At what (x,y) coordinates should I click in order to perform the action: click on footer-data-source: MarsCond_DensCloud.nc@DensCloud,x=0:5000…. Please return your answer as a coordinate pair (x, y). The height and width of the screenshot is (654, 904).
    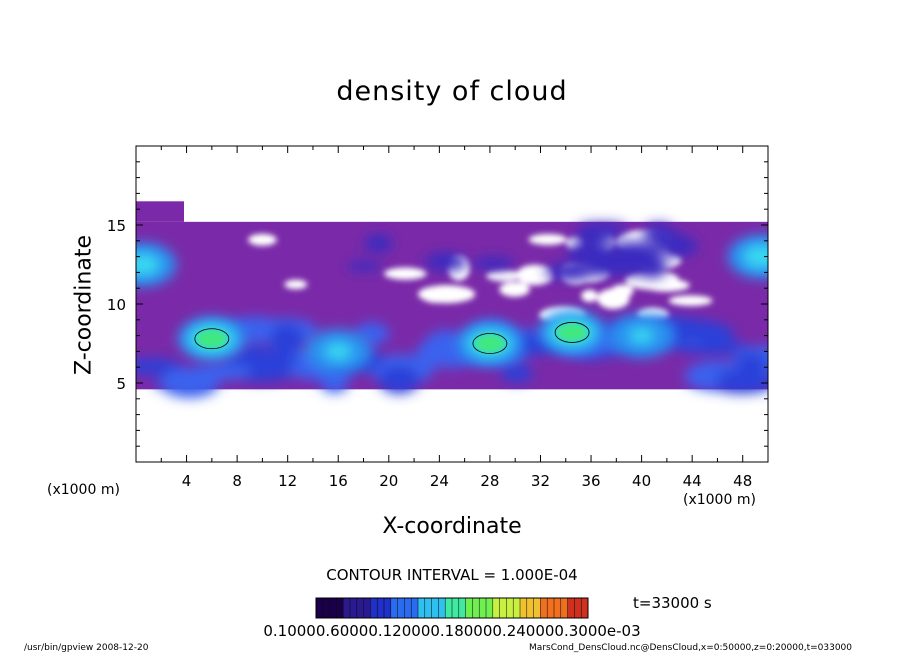
    Looking at the image, I should click on (690, 648).